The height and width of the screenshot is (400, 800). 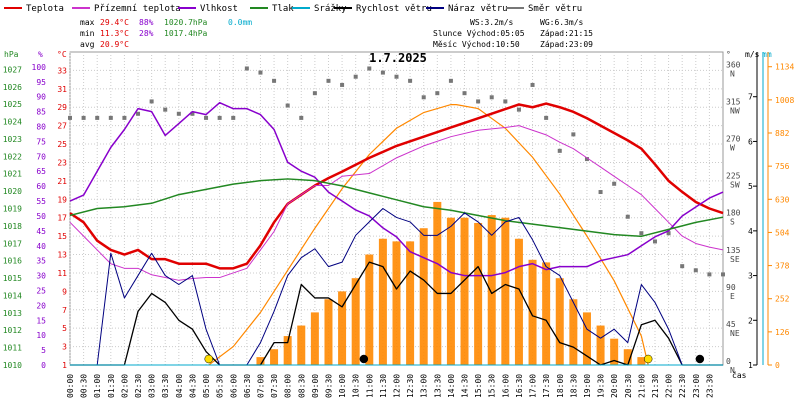 What do you see at coordinates (728, 54) in the screenshot?
I see `axis-unit-deg: °` at bounding box center [728, 54].